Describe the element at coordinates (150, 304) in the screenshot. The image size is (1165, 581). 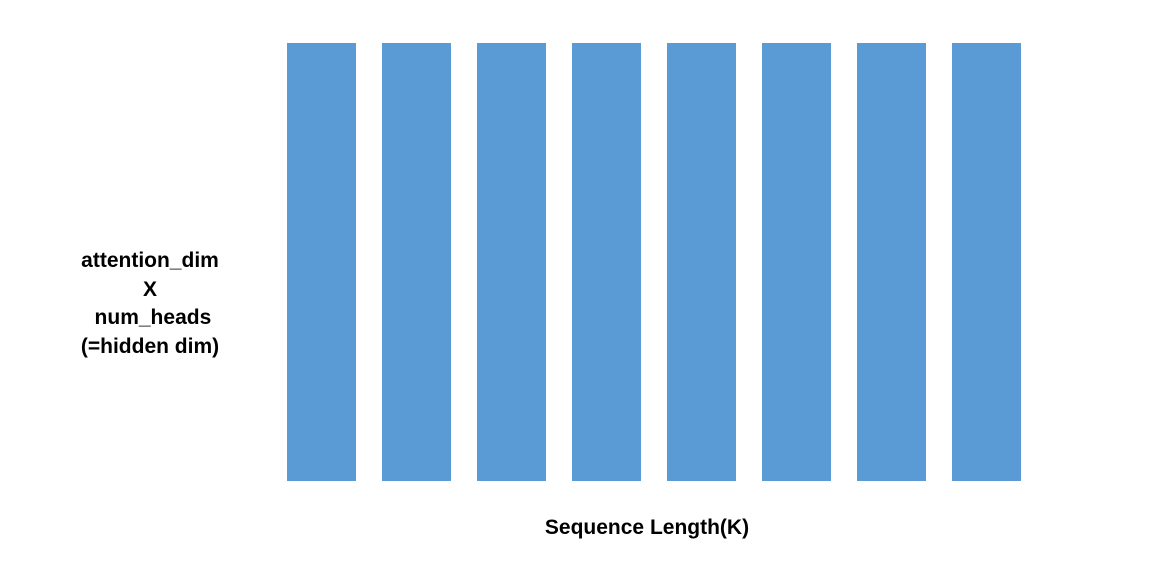
I see `y-axis-label: attention_dim X num_heads (=hidden dim)` at that location.